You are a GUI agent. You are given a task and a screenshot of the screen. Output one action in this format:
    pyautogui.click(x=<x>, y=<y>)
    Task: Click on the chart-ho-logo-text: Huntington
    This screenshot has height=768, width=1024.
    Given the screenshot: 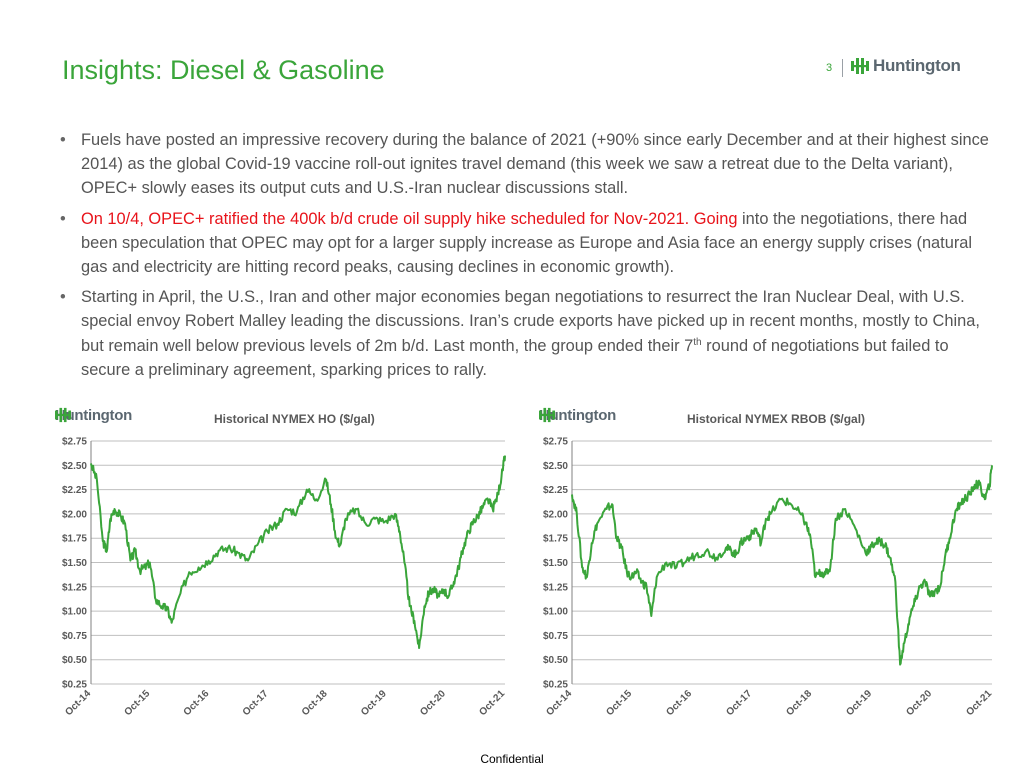 What is the action you would take?
    pyautogui.click(x=93, y=415)
    